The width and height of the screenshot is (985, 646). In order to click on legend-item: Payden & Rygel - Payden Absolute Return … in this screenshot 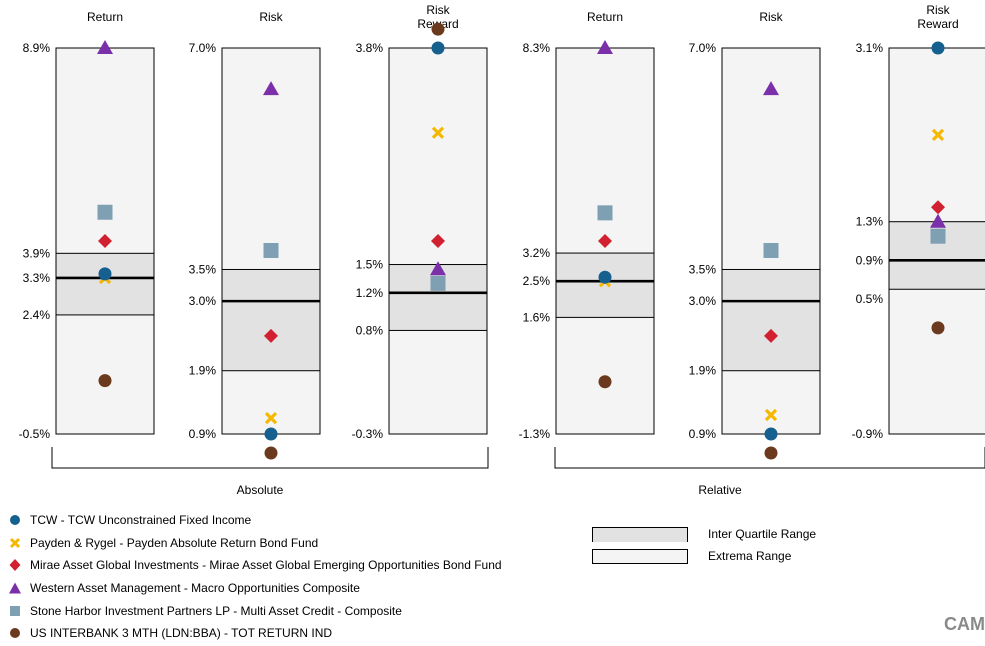, I will do `click(255, 543)`.